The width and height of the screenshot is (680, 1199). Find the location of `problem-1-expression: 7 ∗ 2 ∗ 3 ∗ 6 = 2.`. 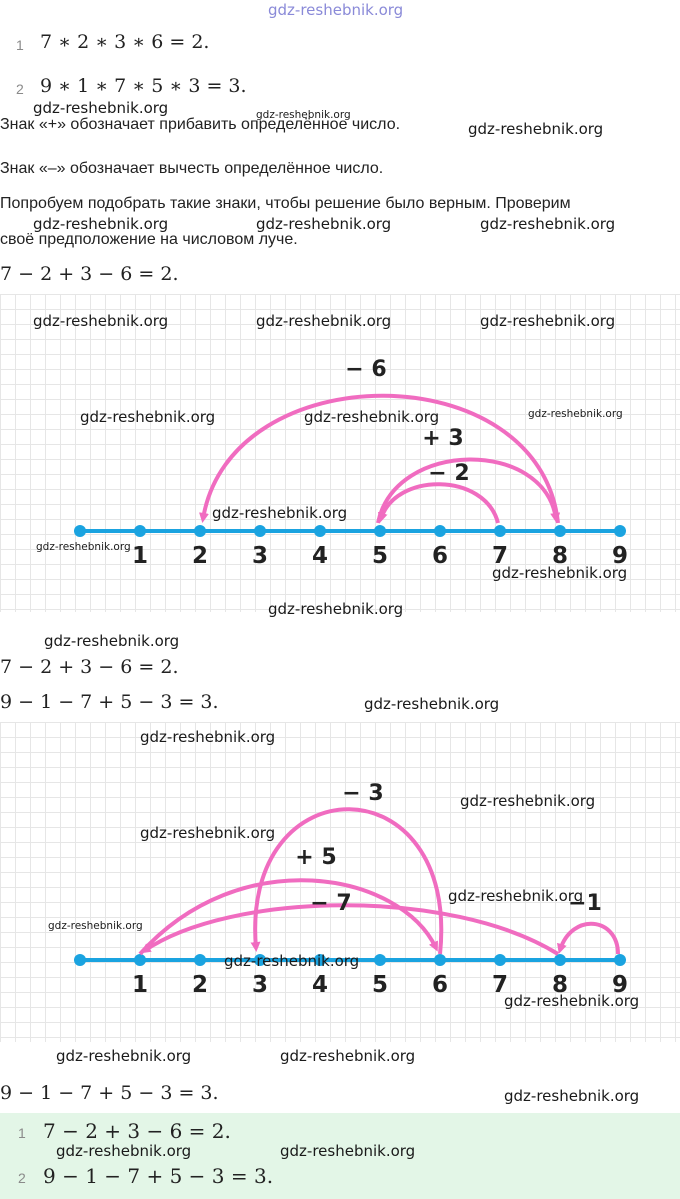

problem-1-expression: 7 ∗ 2 ∗ 3 ∗ 6 = 2. is located at coordinates (125, 42).